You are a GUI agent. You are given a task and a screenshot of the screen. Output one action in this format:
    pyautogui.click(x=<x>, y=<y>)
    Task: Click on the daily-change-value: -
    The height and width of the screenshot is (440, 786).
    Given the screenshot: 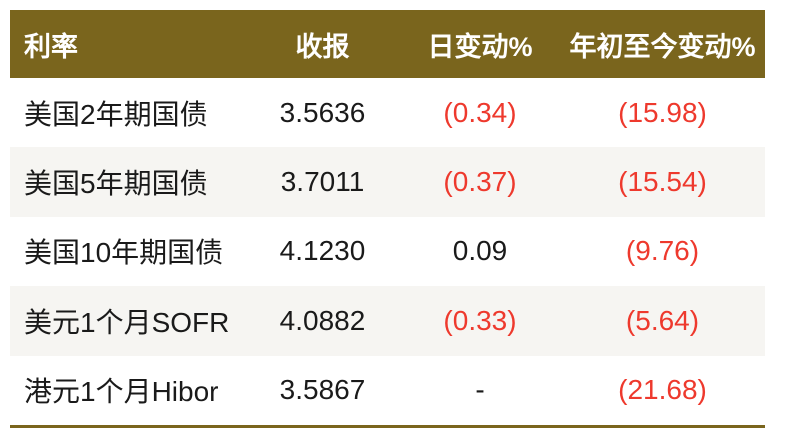 What is the action you would take?
    pyautogui.click(x=480, y=390)
    